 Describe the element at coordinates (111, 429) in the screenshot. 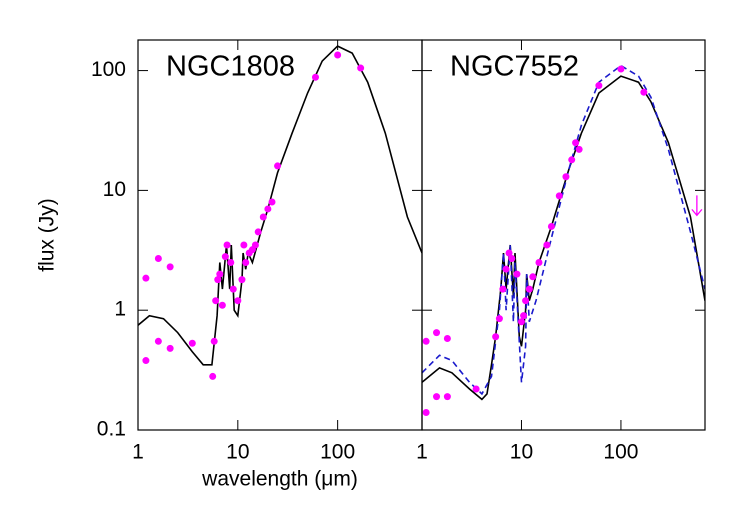

I see `y-tick-label: 0.1` at that location.